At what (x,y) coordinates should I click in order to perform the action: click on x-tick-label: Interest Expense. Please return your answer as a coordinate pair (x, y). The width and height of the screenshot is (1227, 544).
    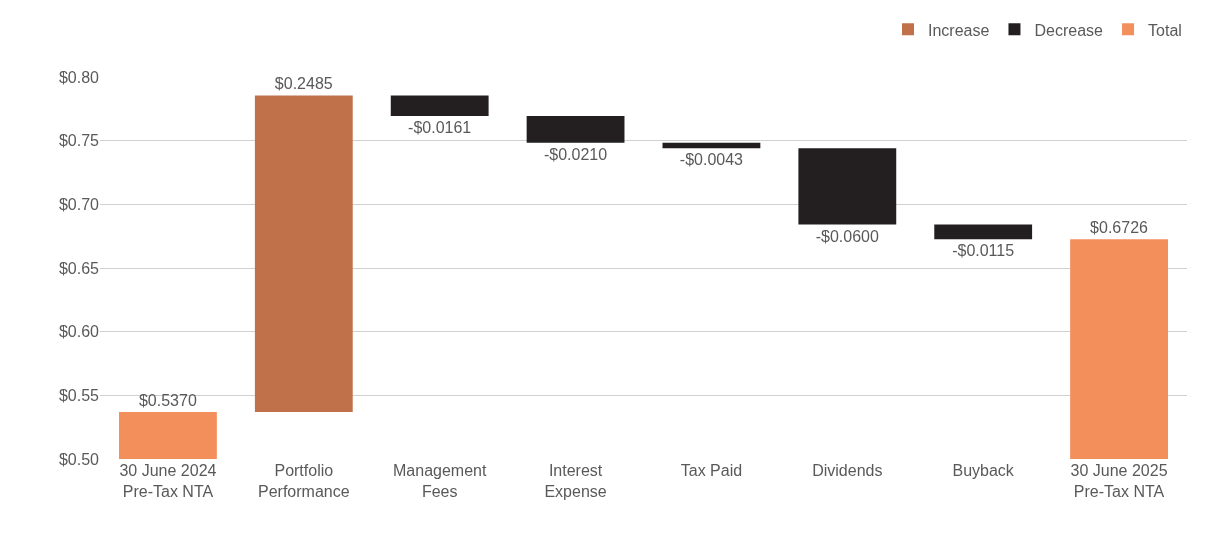
    Looking at the image, I should click on (575, 481).